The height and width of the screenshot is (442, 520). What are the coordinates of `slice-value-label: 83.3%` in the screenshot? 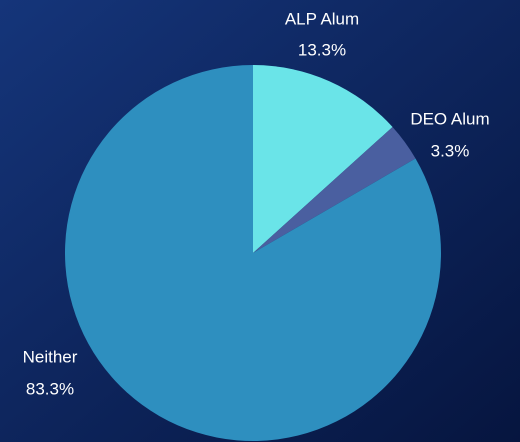 It's located at (50, 388).